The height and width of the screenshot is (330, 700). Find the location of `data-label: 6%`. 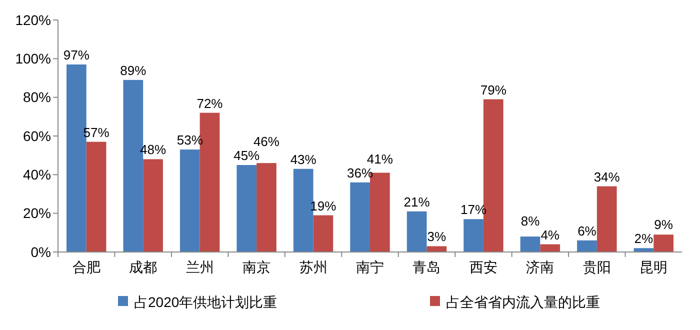

data-label: 6% is located at coordinates (587, 230).